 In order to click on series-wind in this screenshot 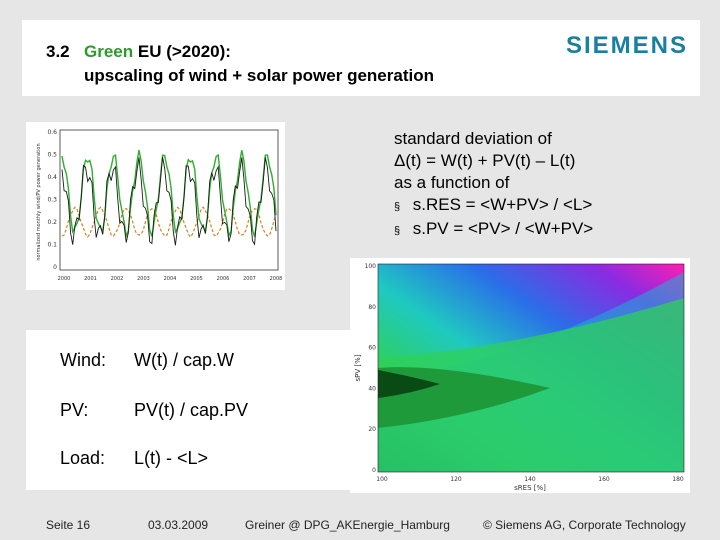, I will do `click(169, 201)`.